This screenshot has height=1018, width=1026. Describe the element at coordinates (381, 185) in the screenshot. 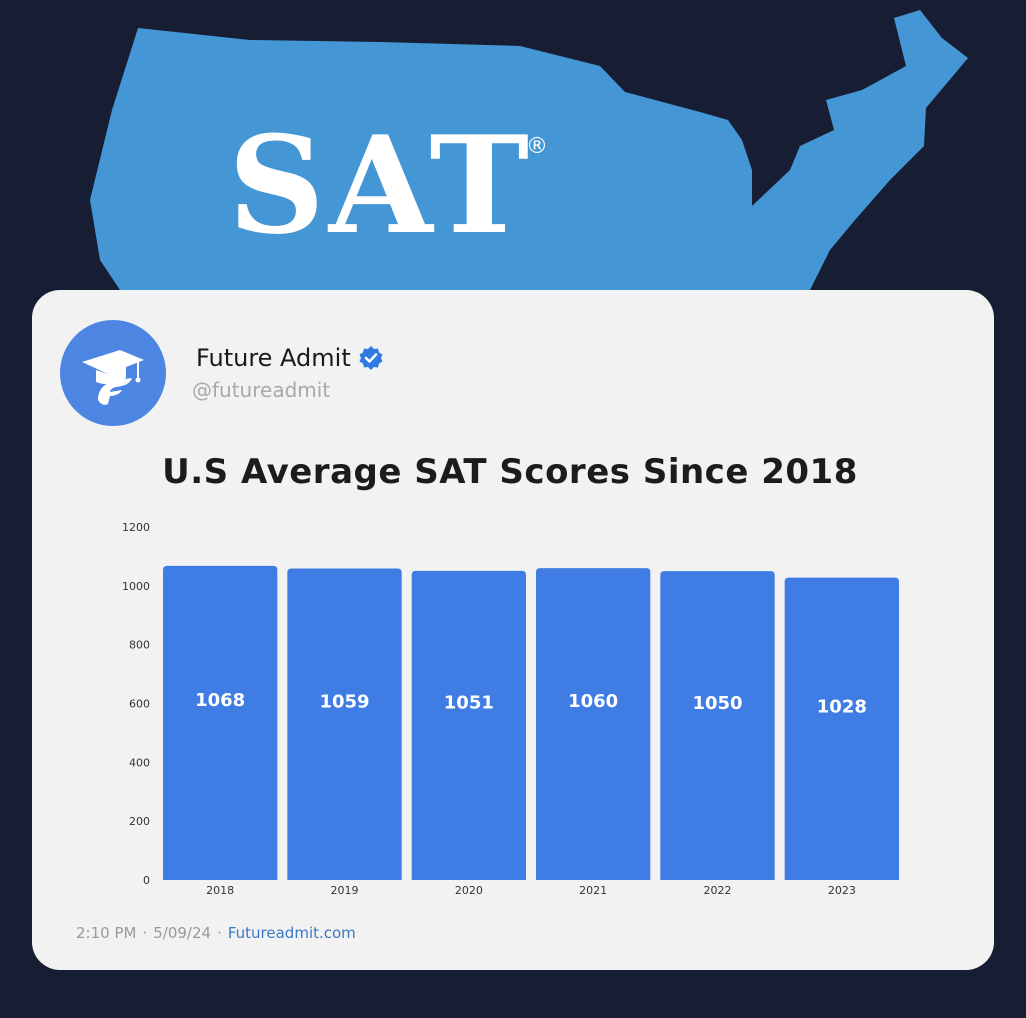

I see `sat-logo: SAT` at that location.